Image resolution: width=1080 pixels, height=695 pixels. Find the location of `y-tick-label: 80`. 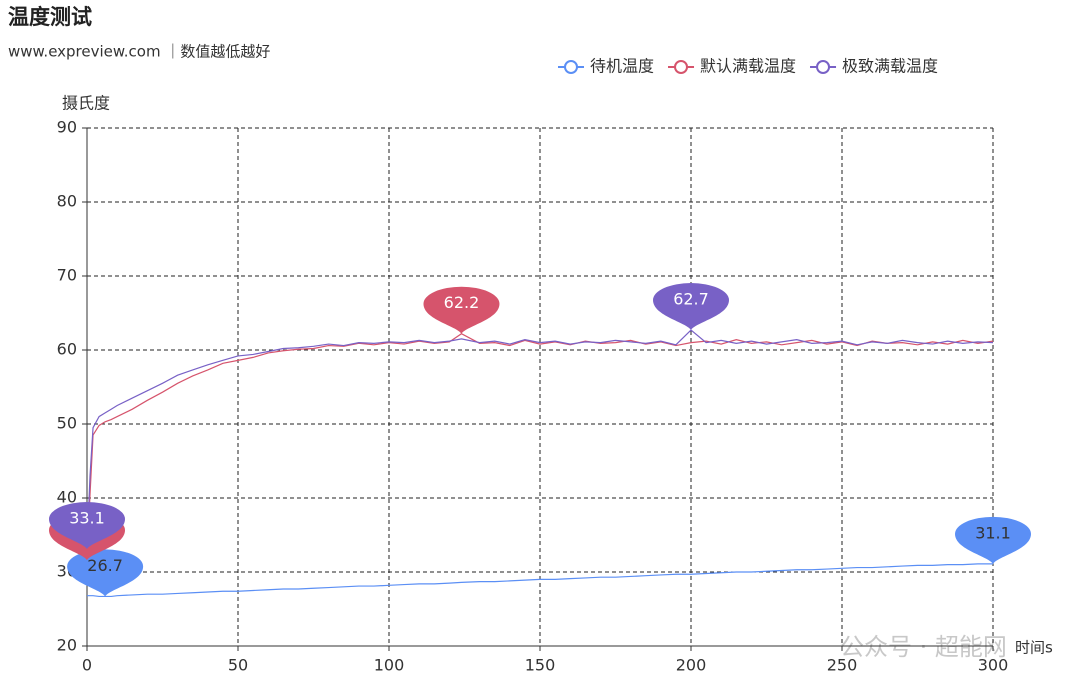

y-tick-label: 80 is located at coordinates (67, 201).